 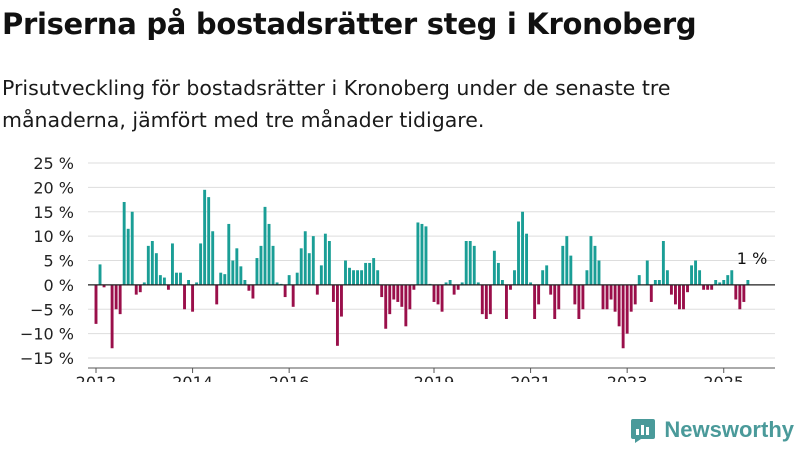 What do you see at coordinates (425, 374) in the screenshot?
I see `x-axis: 2012 2014 2016 2019 2021 2023 2025` at bounding box center [425, 374].